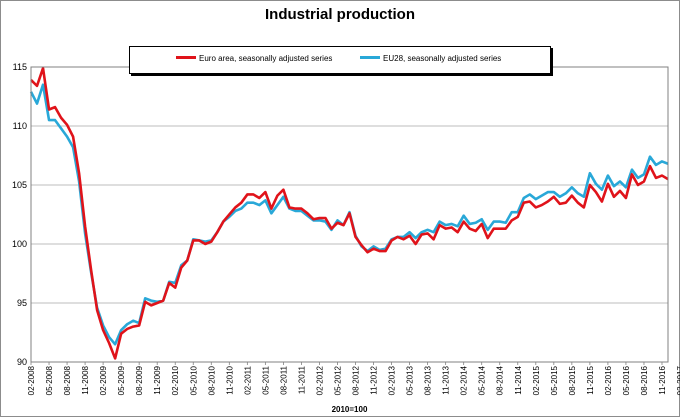  I want to click on y-tick-label: 105, so click(19, 185).